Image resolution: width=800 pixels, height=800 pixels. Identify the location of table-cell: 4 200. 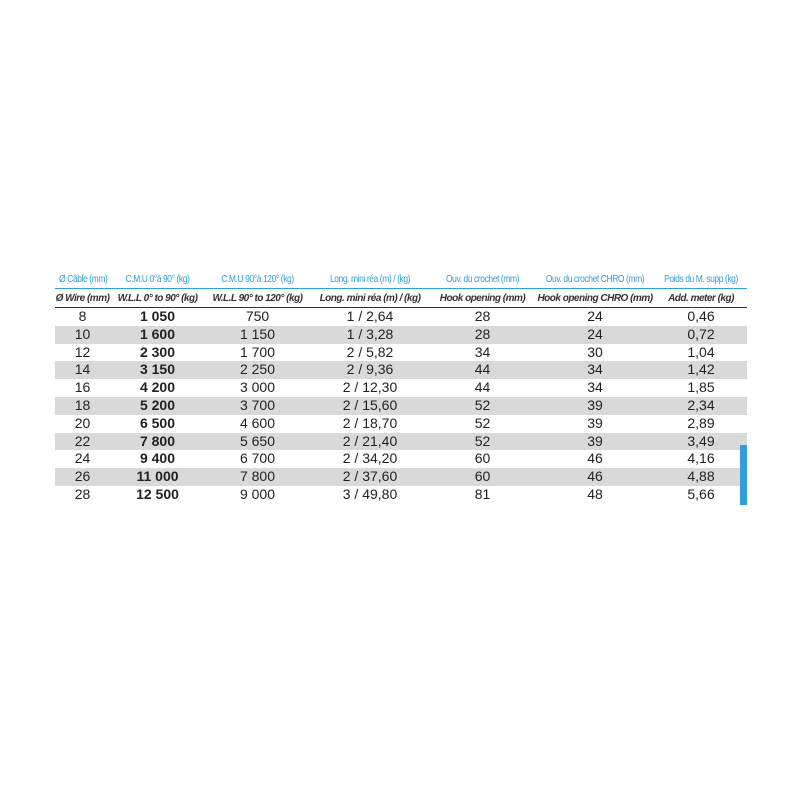
(157, 387).